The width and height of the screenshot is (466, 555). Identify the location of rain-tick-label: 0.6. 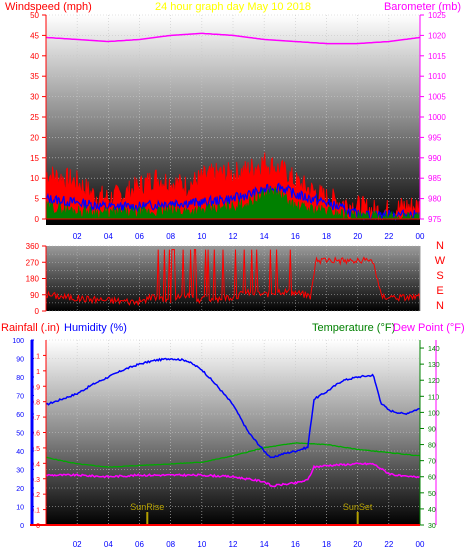
(35, 434).